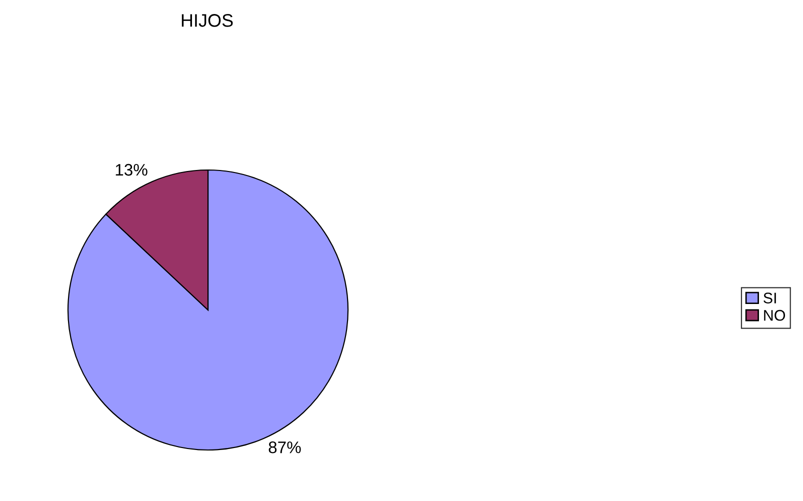 The height and width of the screenshot is (501, 803). What do you see at coordinates (284, 447) in the screenshot?
I see `data-label: 87%` at bounding box center [284, 447].